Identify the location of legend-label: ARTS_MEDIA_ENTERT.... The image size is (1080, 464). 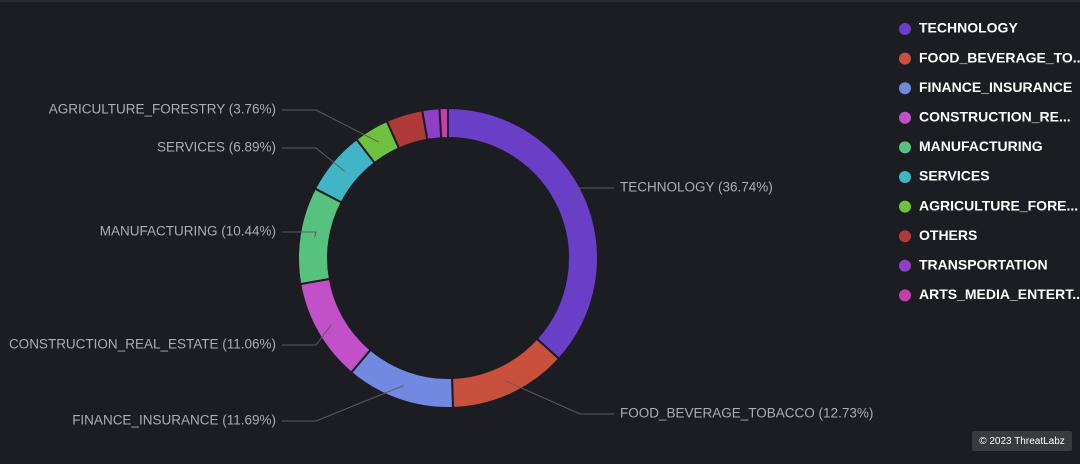
(999, 294).